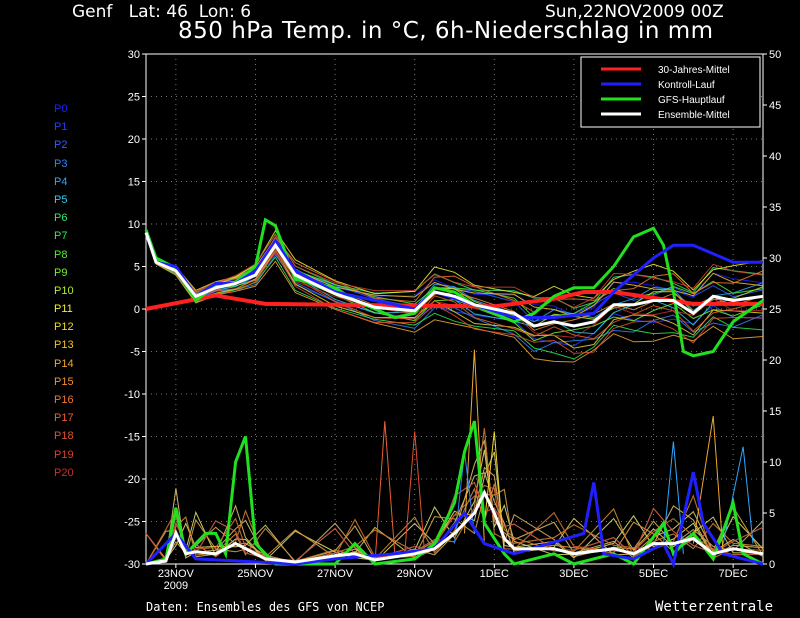  Describe the element at coordinates (61, 272) in the screenshot. I see `ensemble-member-label: P9` at that location.